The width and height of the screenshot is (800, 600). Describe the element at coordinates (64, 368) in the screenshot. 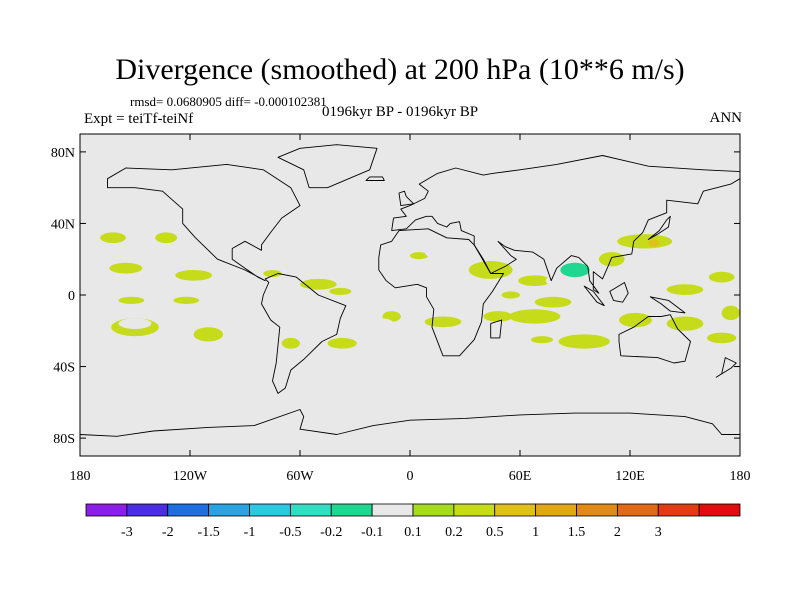

I see `y-tick-label: 40S` at that location.